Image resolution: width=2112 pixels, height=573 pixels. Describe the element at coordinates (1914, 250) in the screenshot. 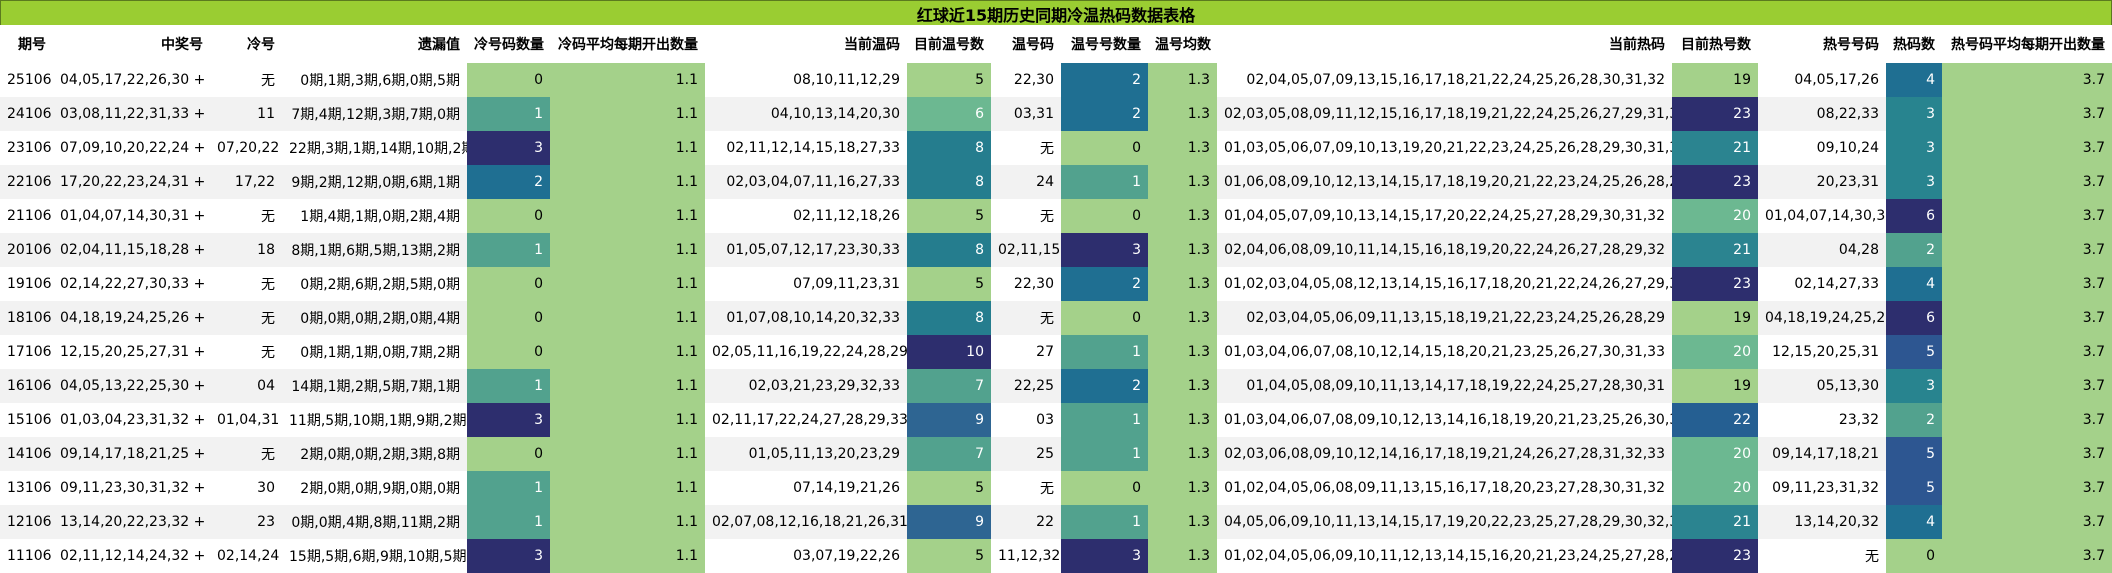

I see `hot-count-cell: 2` at that location.